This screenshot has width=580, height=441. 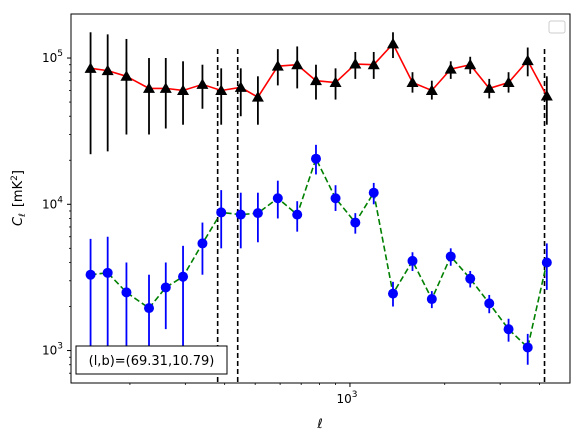 What do you see at coordinates (346, 398) in the screenshot?
I see `x-tick-label-0: 103` at bounding box center [346, 398].